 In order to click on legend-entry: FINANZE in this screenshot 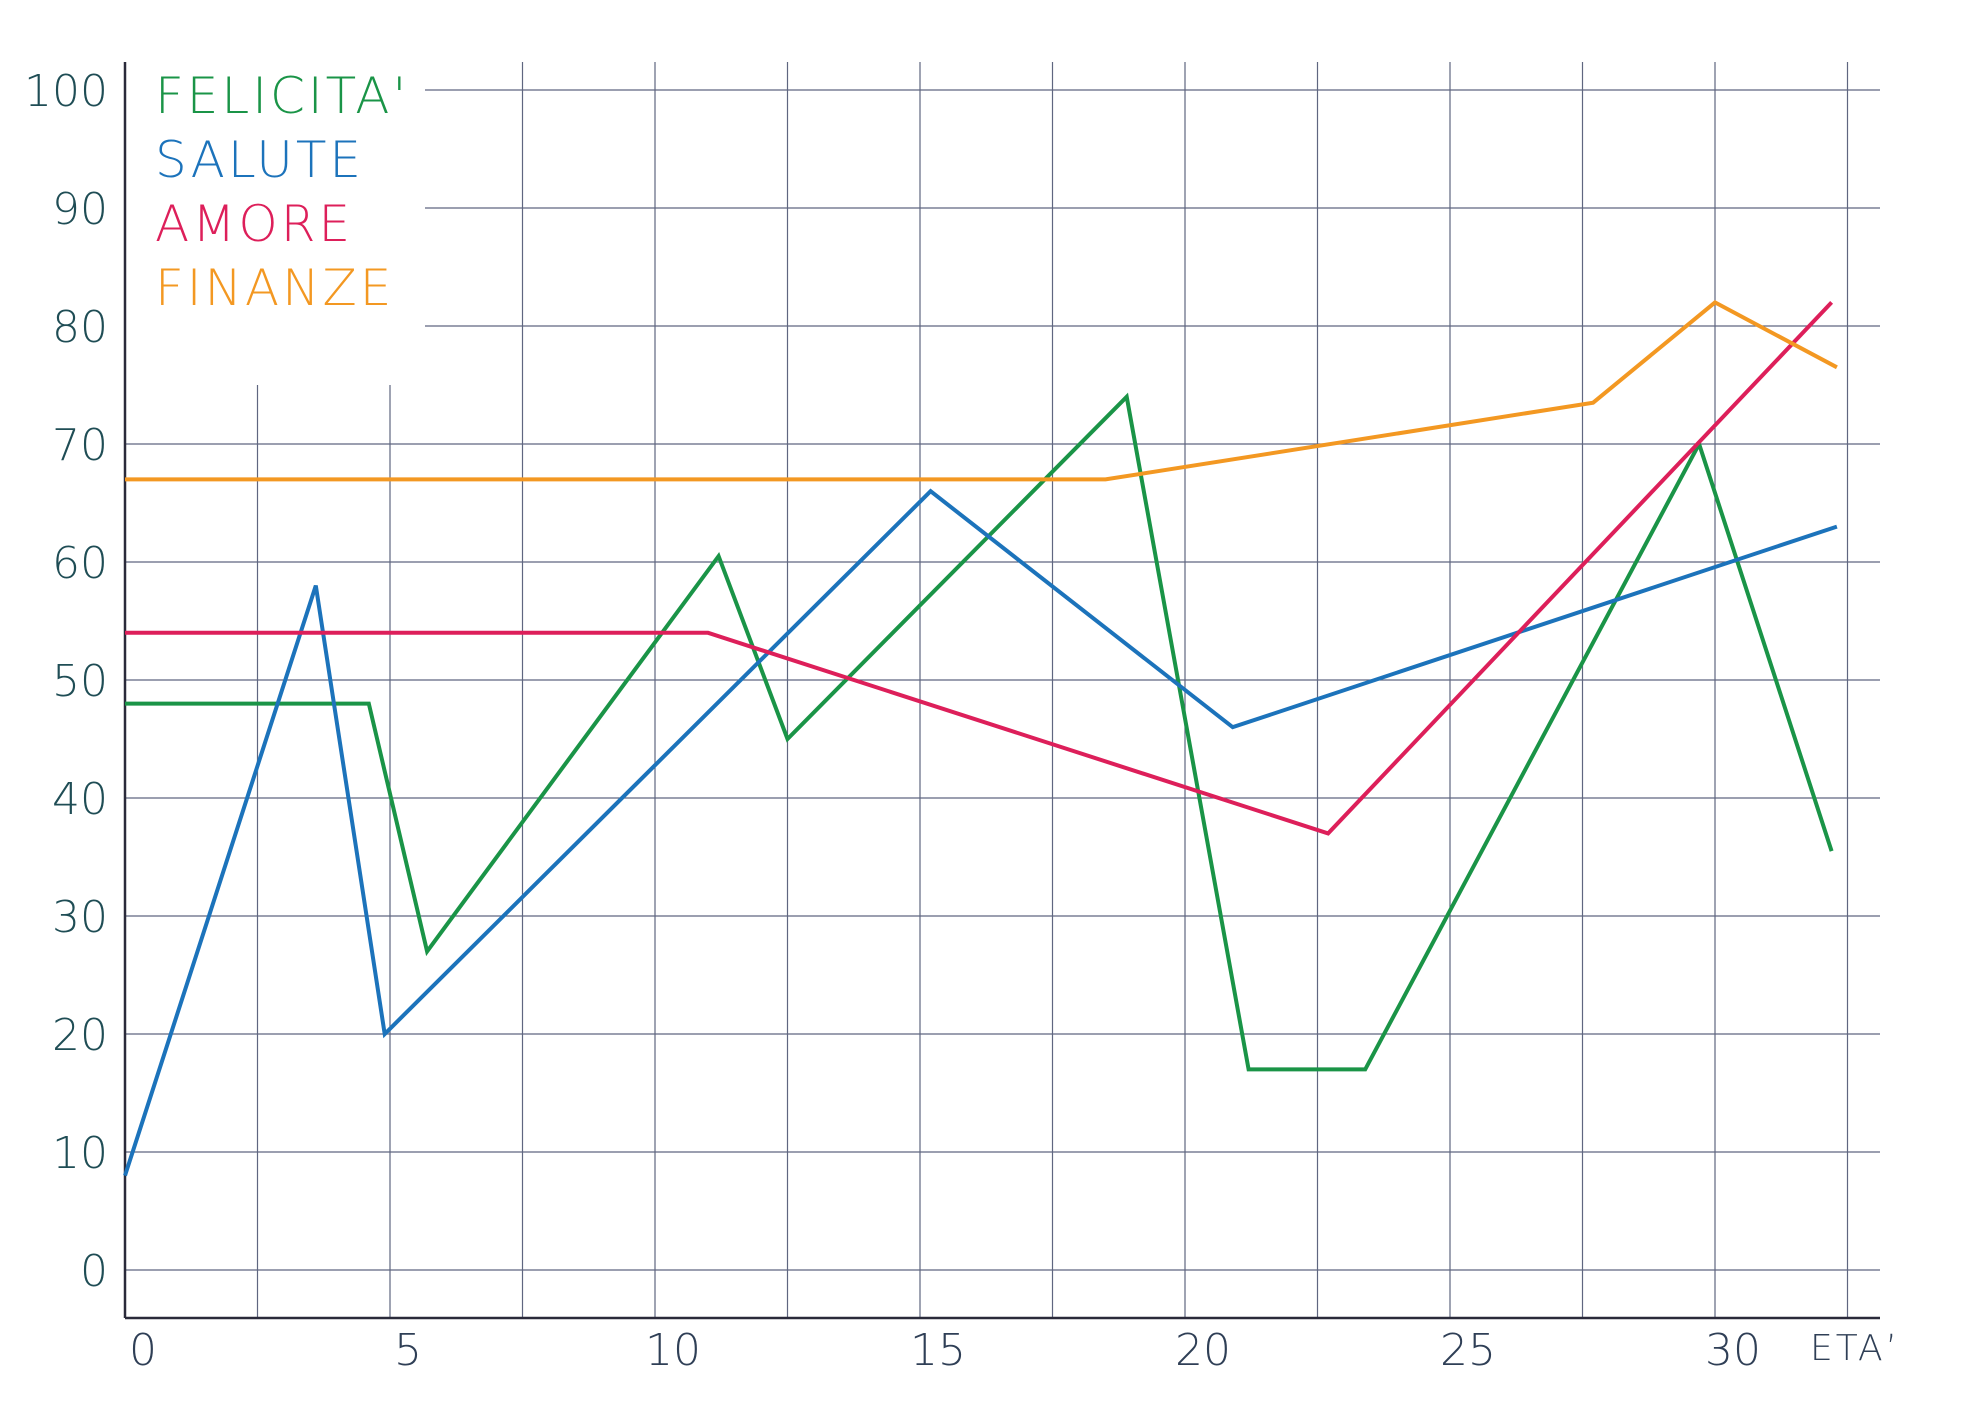, I will do `click(274, 288)`.